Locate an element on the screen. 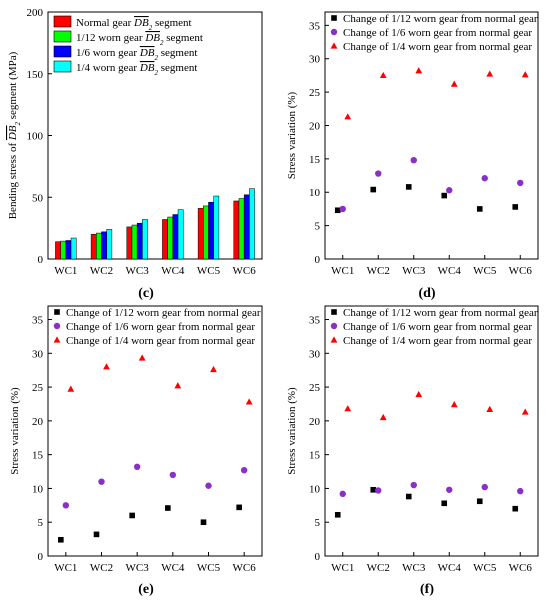  bar-normal-WC2 is located at coordinates (93, 247).